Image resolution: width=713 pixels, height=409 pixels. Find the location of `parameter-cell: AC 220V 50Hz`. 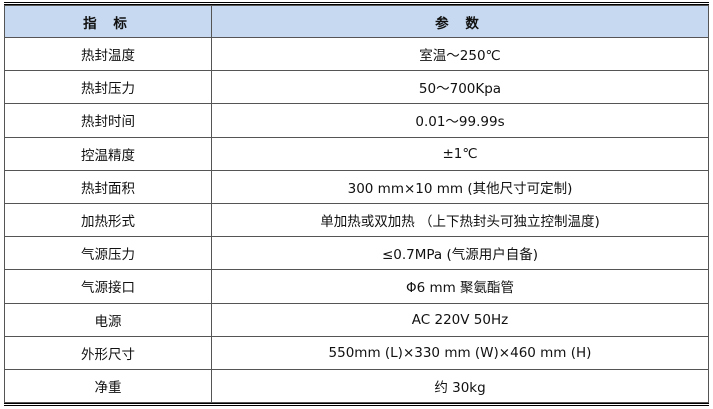

parameter-cell: AC 220V 50Hz is located at coordinates (460, 319).